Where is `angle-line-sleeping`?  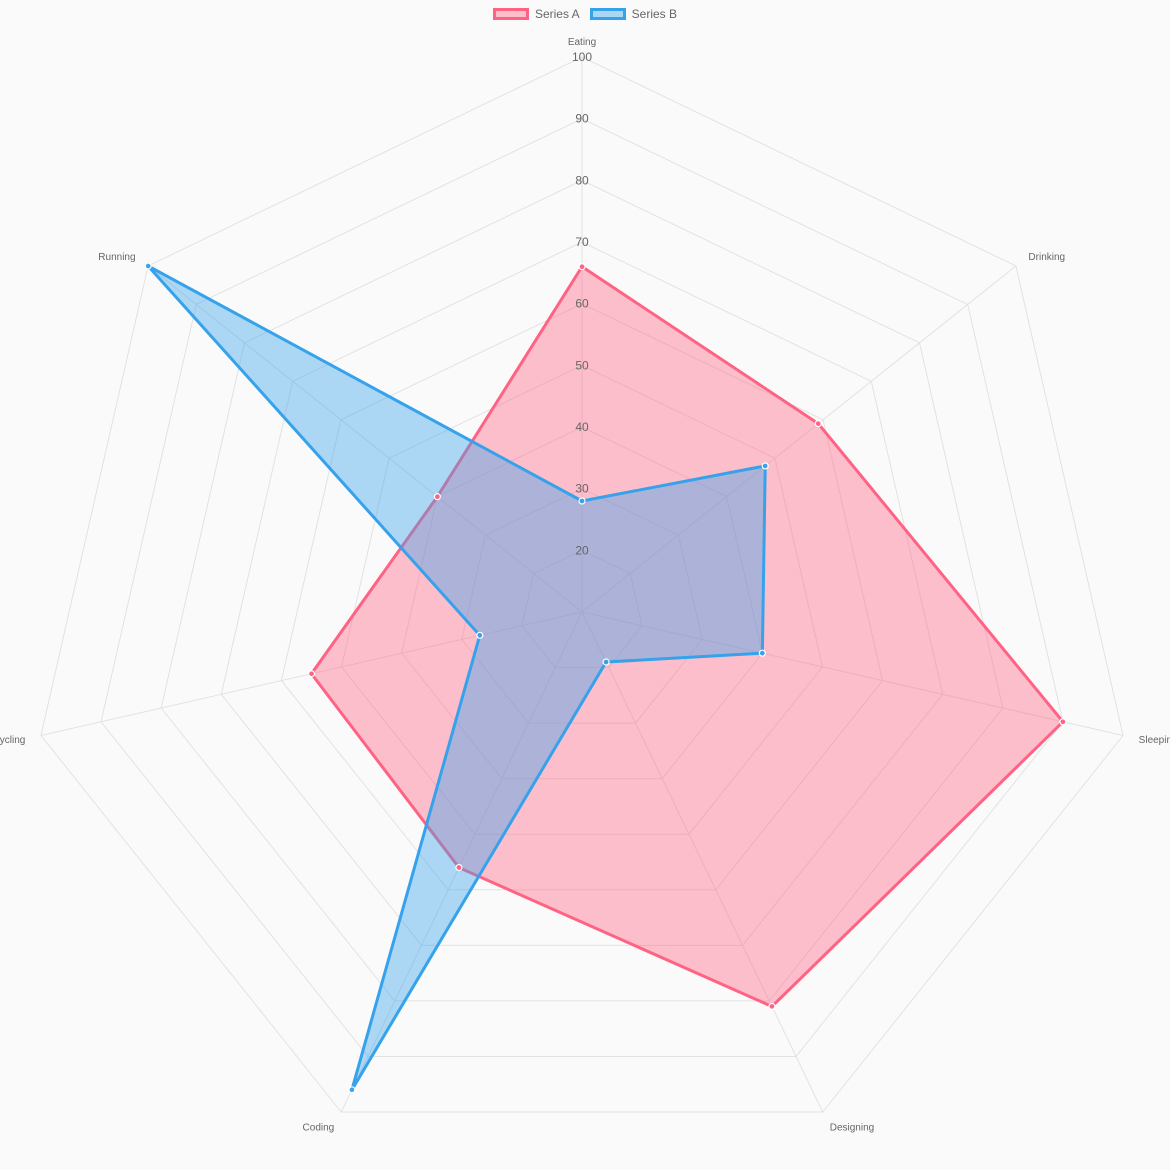 angle-line-sleeping is located at coordinates (852, 673).